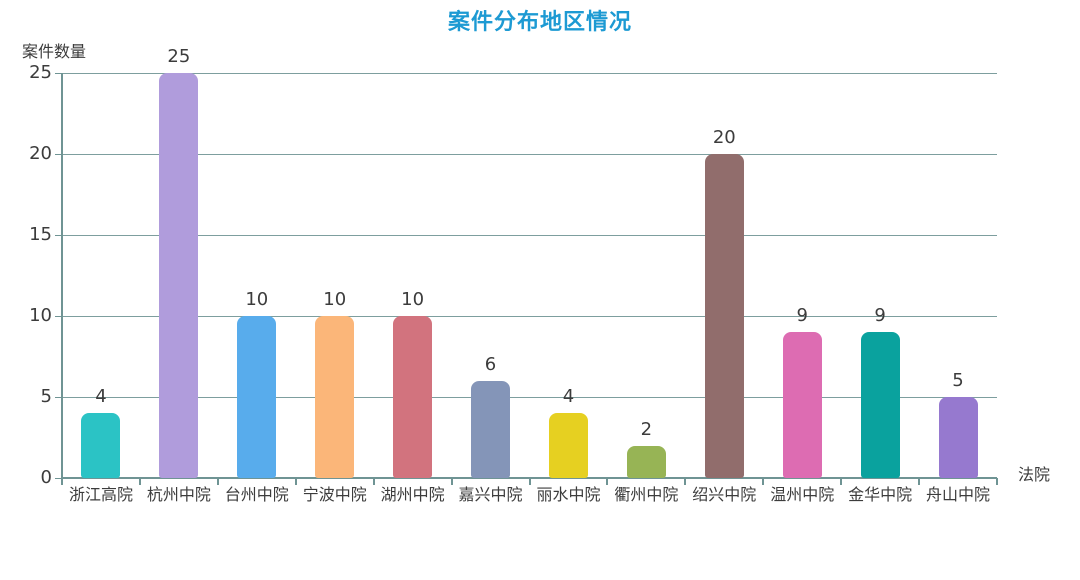  I want to click on bar-value-label: 20, so click(724, 137).